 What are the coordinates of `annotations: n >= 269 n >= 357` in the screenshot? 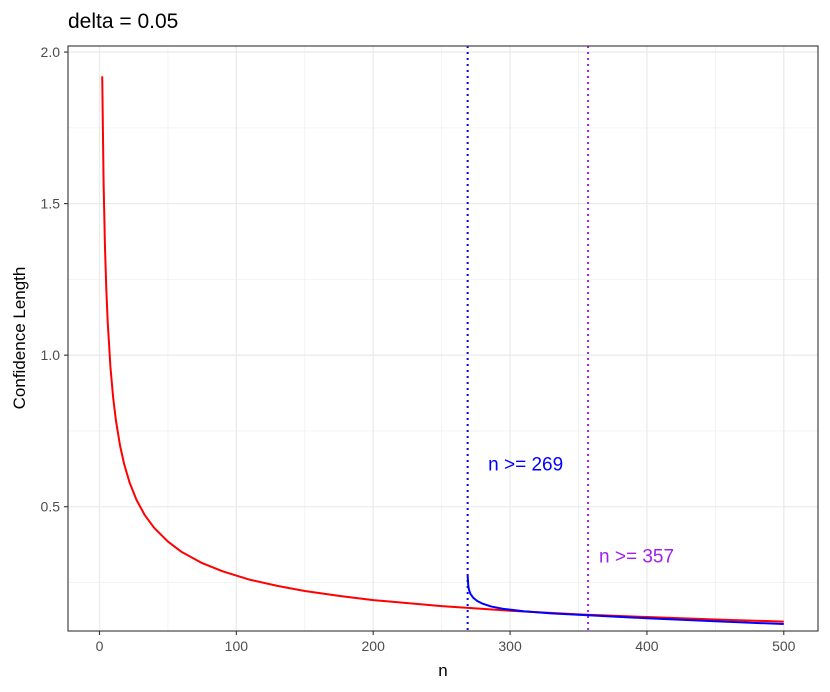 It's located at (581, 510).